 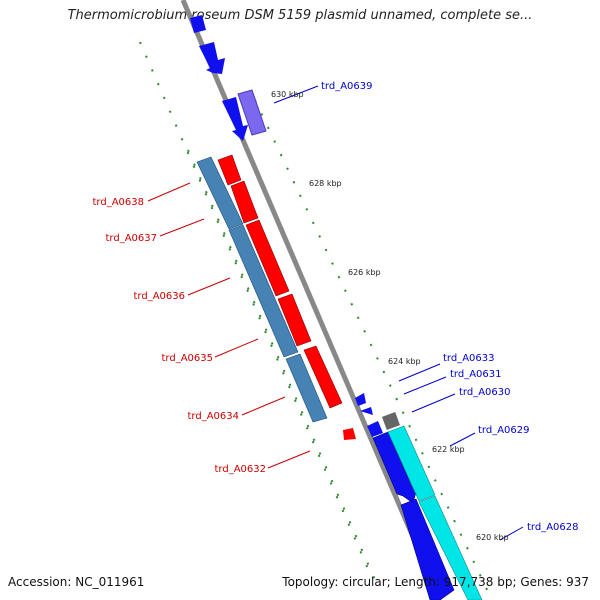 I want to click on leader-a0639, so click(x=296, y=94).